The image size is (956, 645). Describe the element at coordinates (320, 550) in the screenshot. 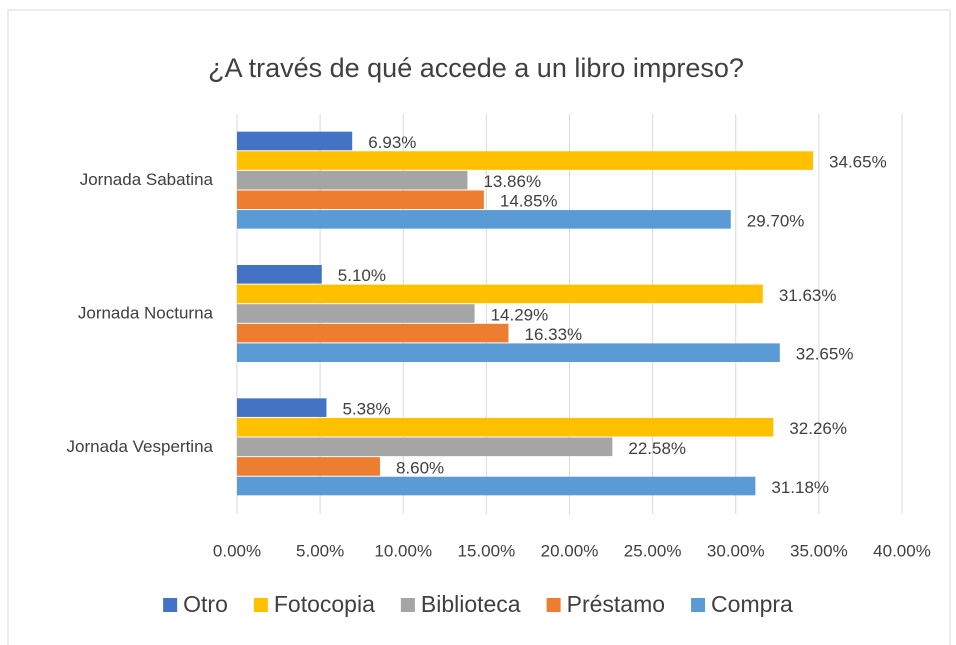

I see `x-tick-label: 5.00%` at that location.